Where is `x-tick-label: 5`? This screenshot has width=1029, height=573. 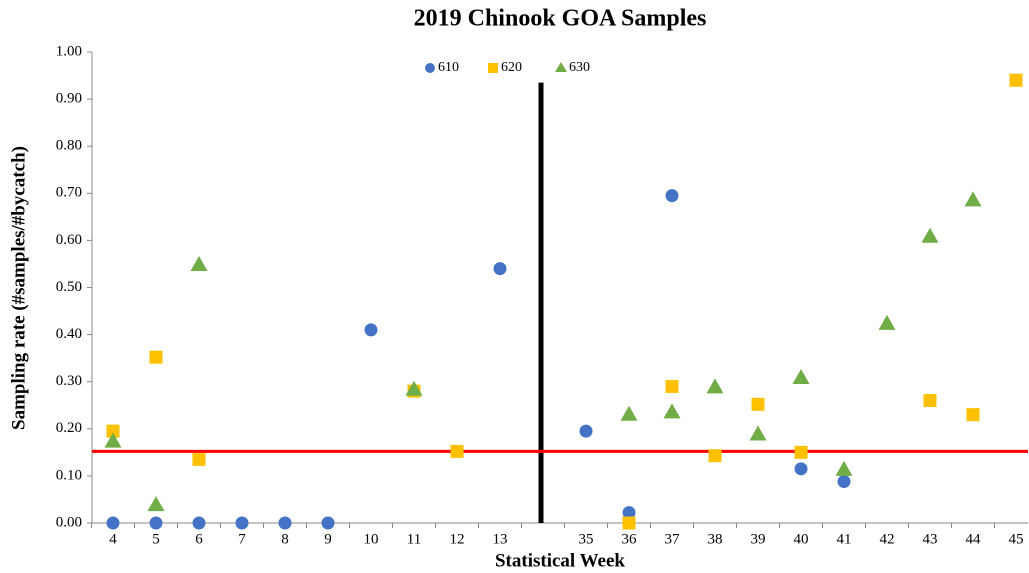
x-tick-label: 5 is located at coordinates (156, 539).